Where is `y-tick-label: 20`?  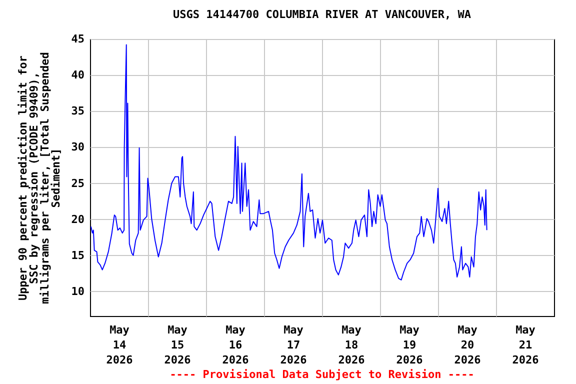
y-tick-label: 20 is located at coordinates (77, 219).